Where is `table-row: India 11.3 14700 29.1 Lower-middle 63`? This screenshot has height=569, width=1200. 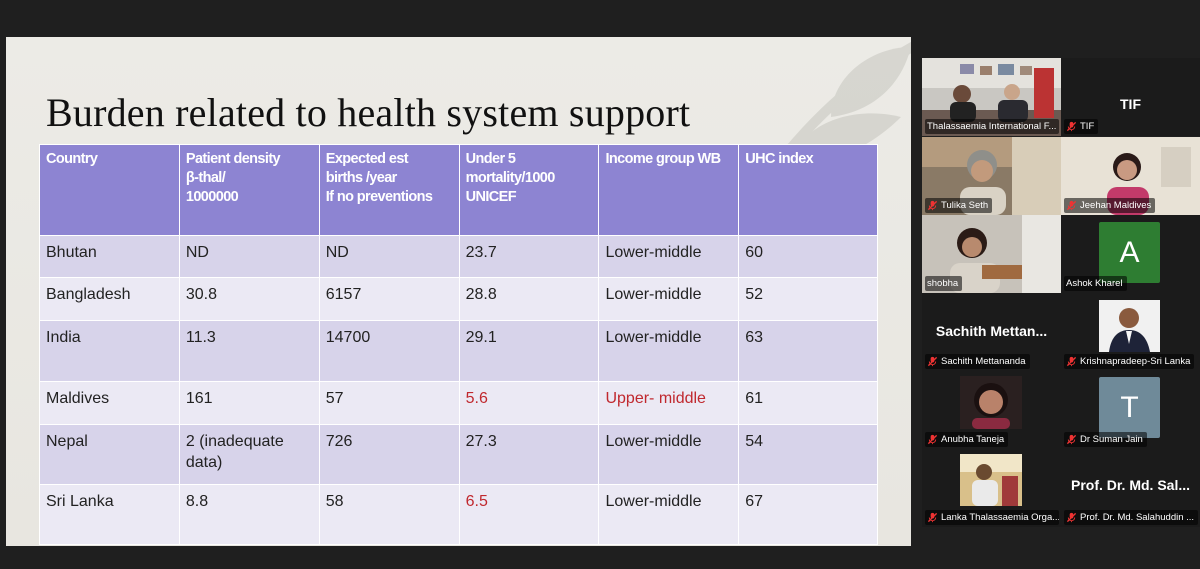
table-row: India 11.3 14700 29.1 Lower-middle 63 is located at coordinates (458, 351).